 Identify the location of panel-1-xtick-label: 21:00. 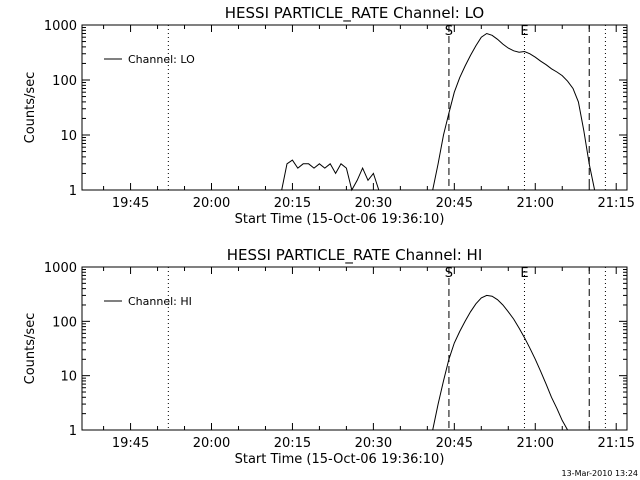
(535, 203).